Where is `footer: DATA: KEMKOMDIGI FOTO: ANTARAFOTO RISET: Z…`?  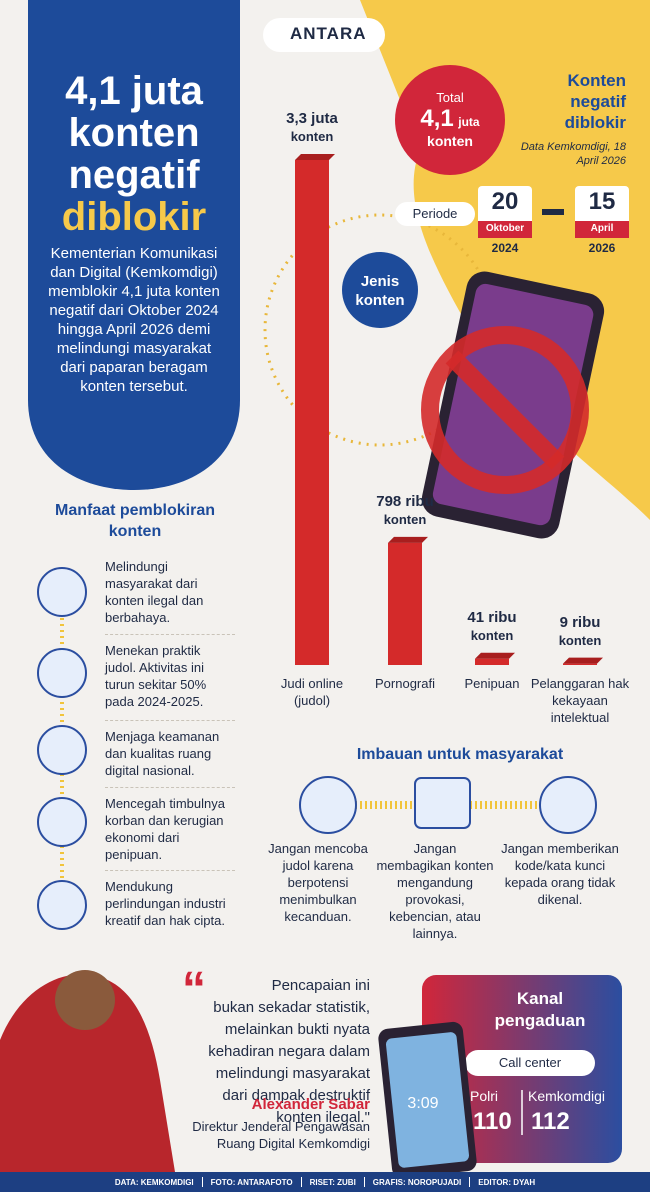
footer: DATA: KEMKOMDIGI FOTO: ANTARAFOTO RISET: Z… is located at coordinates (325, 1182).